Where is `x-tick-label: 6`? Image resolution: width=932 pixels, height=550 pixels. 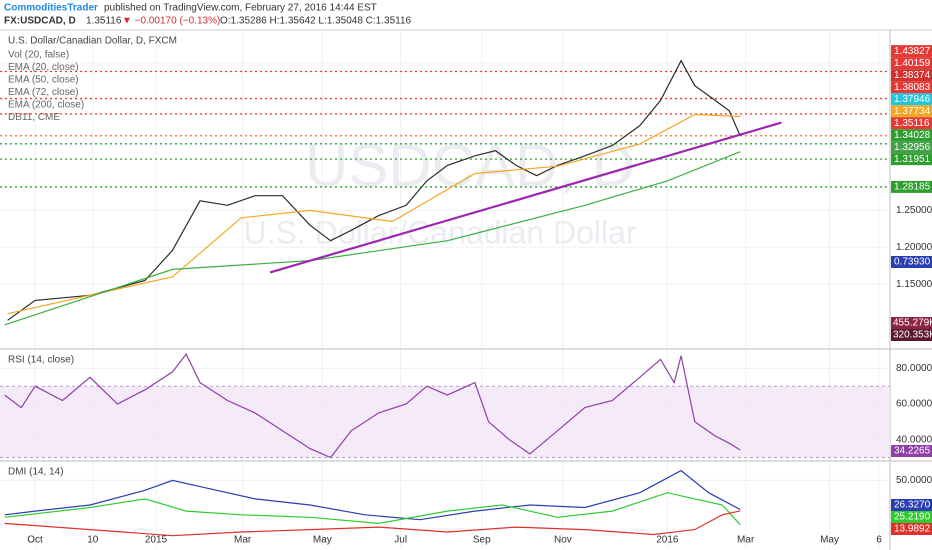
x-tick-label: 6 is located at coordinates (879, 540).